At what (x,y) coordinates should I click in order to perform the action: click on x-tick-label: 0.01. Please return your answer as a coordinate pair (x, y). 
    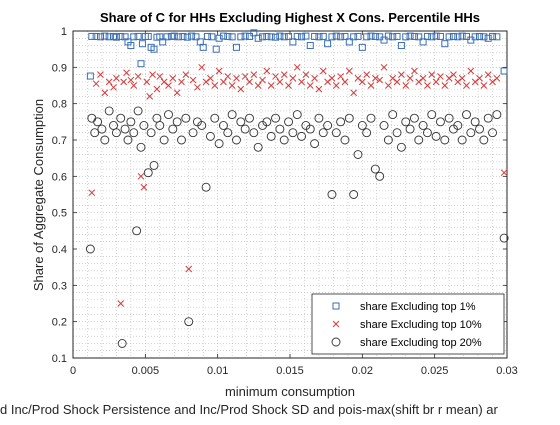
    Looking at the image, I should click on (217, 371).